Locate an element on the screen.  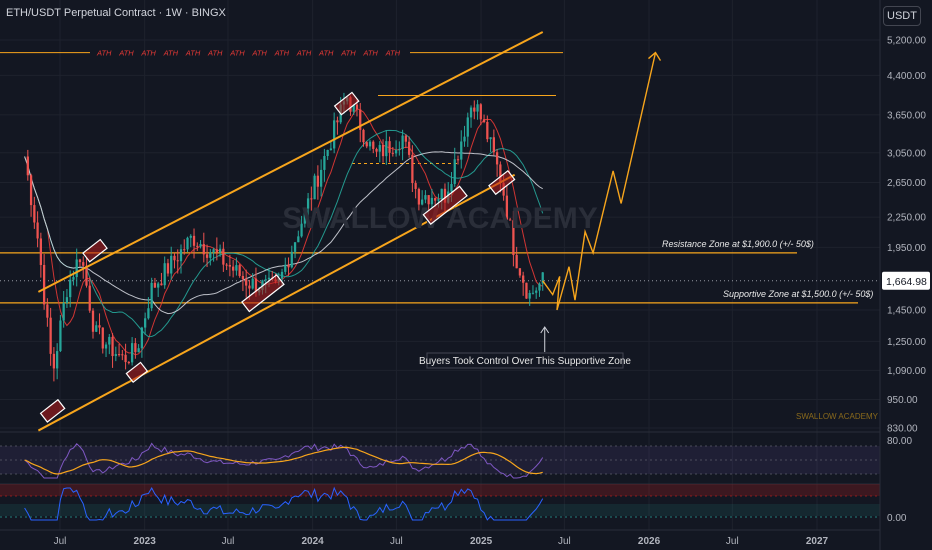
price-tick-label: 2,250.00 is located at coordinates (906, 218).